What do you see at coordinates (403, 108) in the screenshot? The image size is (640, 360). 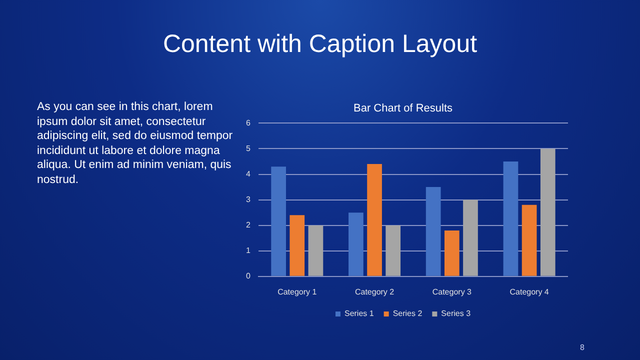 I see `chart-title: Bar Chart of Results` at bounding box center [403, 108].